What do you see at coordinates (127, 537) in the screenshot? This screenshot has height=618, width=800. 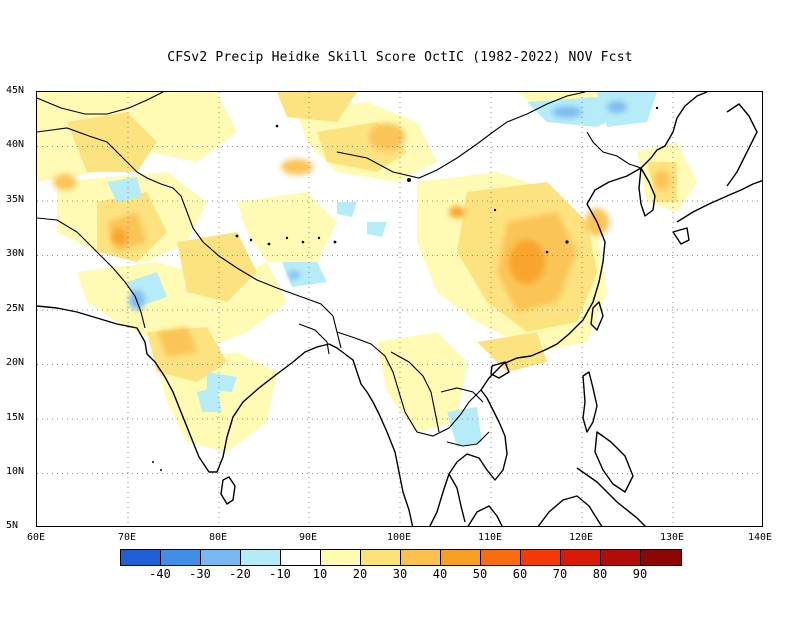 I see `lon-label-70e: 70E` at bounding box center [127, 537].